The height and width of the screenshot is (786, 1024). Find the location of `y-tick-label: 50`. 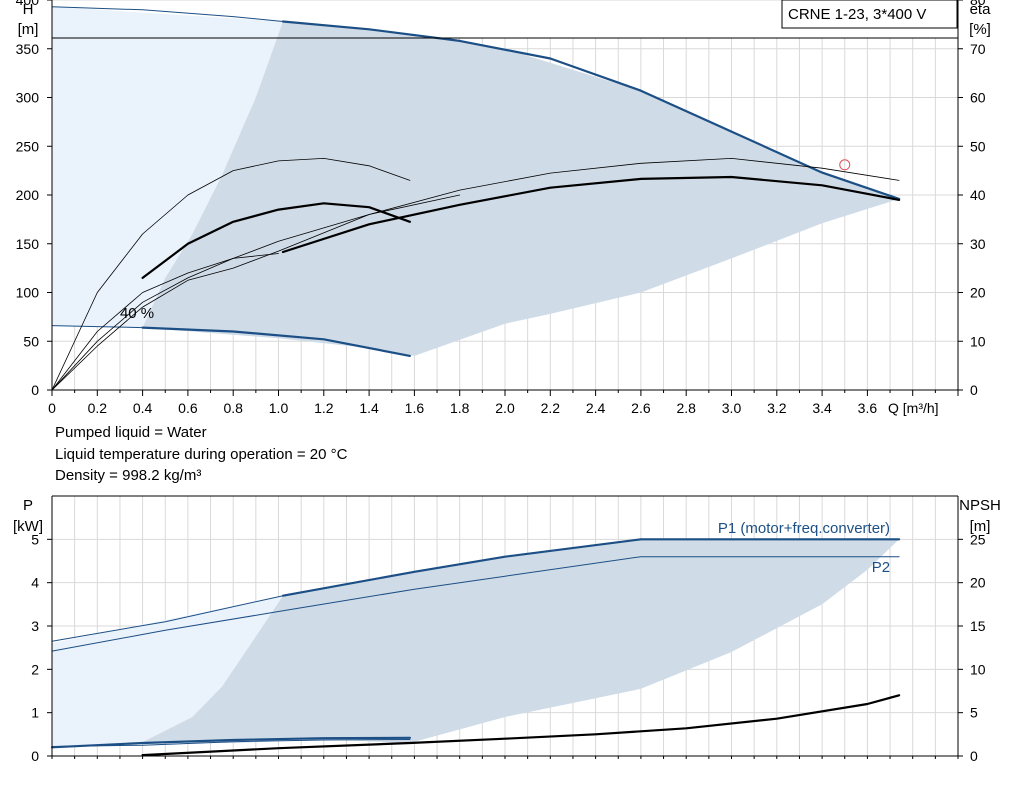

y-tick-label: 50 is located at coordinates (31, 341).